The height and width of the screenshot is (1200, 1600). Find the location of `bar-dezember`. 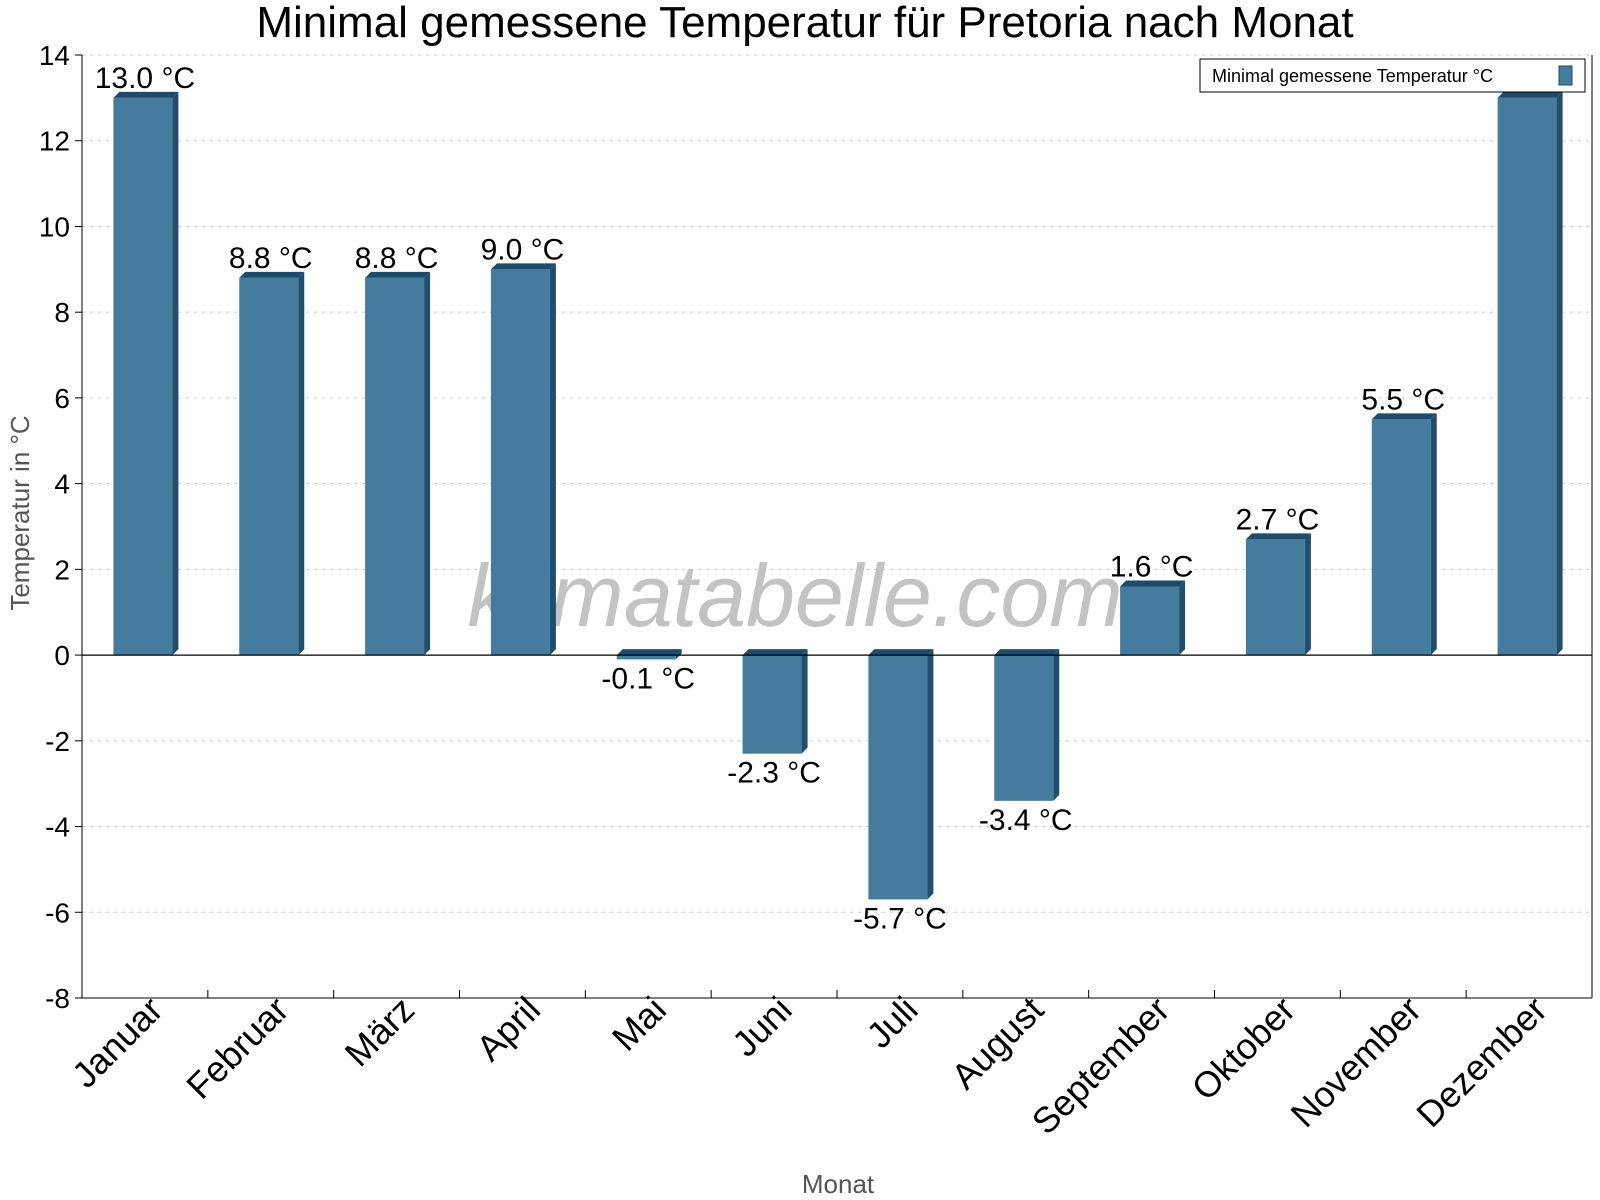

bar-dezember is located at coordinates (1530, 373).